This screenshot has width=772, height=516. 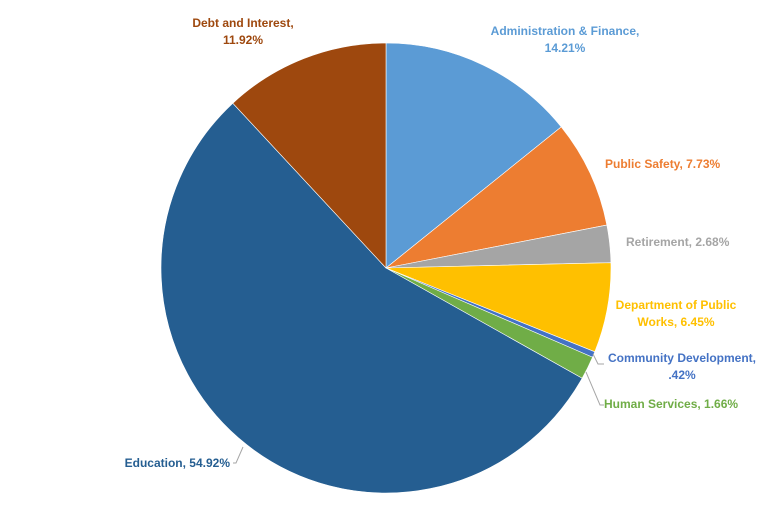 What do you see at coordinates (178, 463) in the screenshot?
I see `data-label-education: Education, 54.92%` at bounding box center [178, 463].